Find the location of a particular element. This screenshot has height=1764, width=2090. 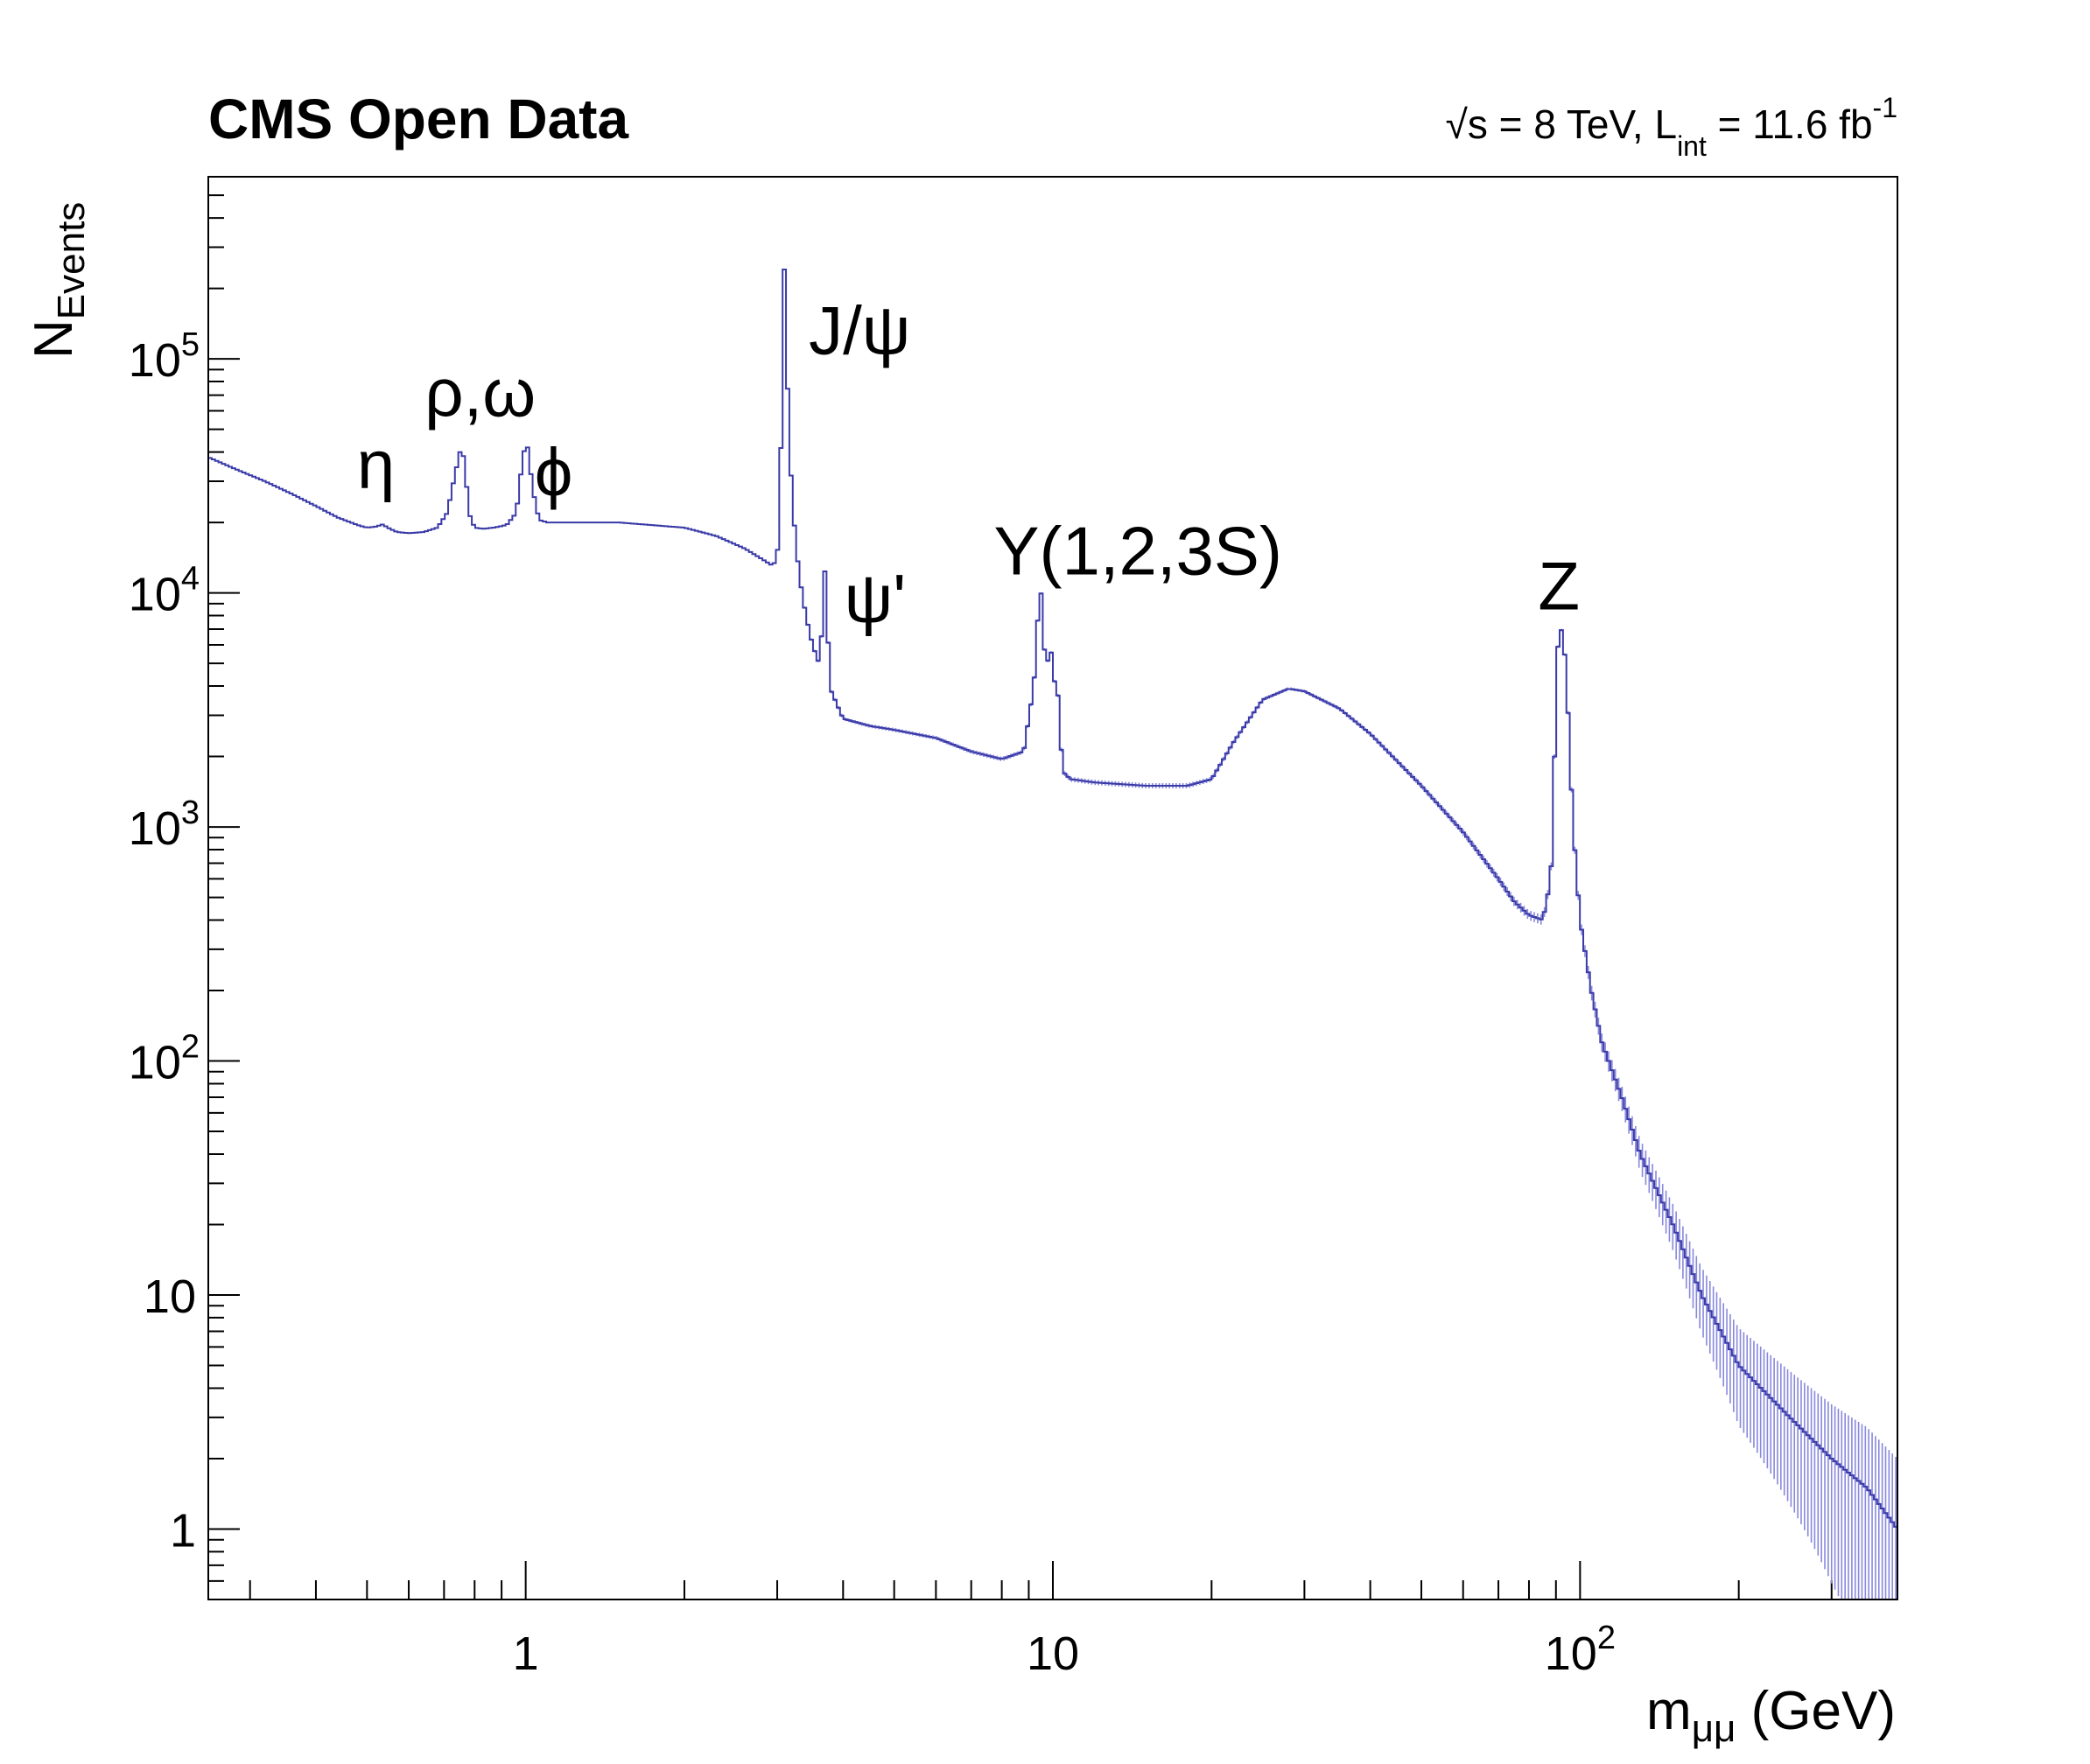

y-tick-label: 10³ is located at coordinates (165, 824).